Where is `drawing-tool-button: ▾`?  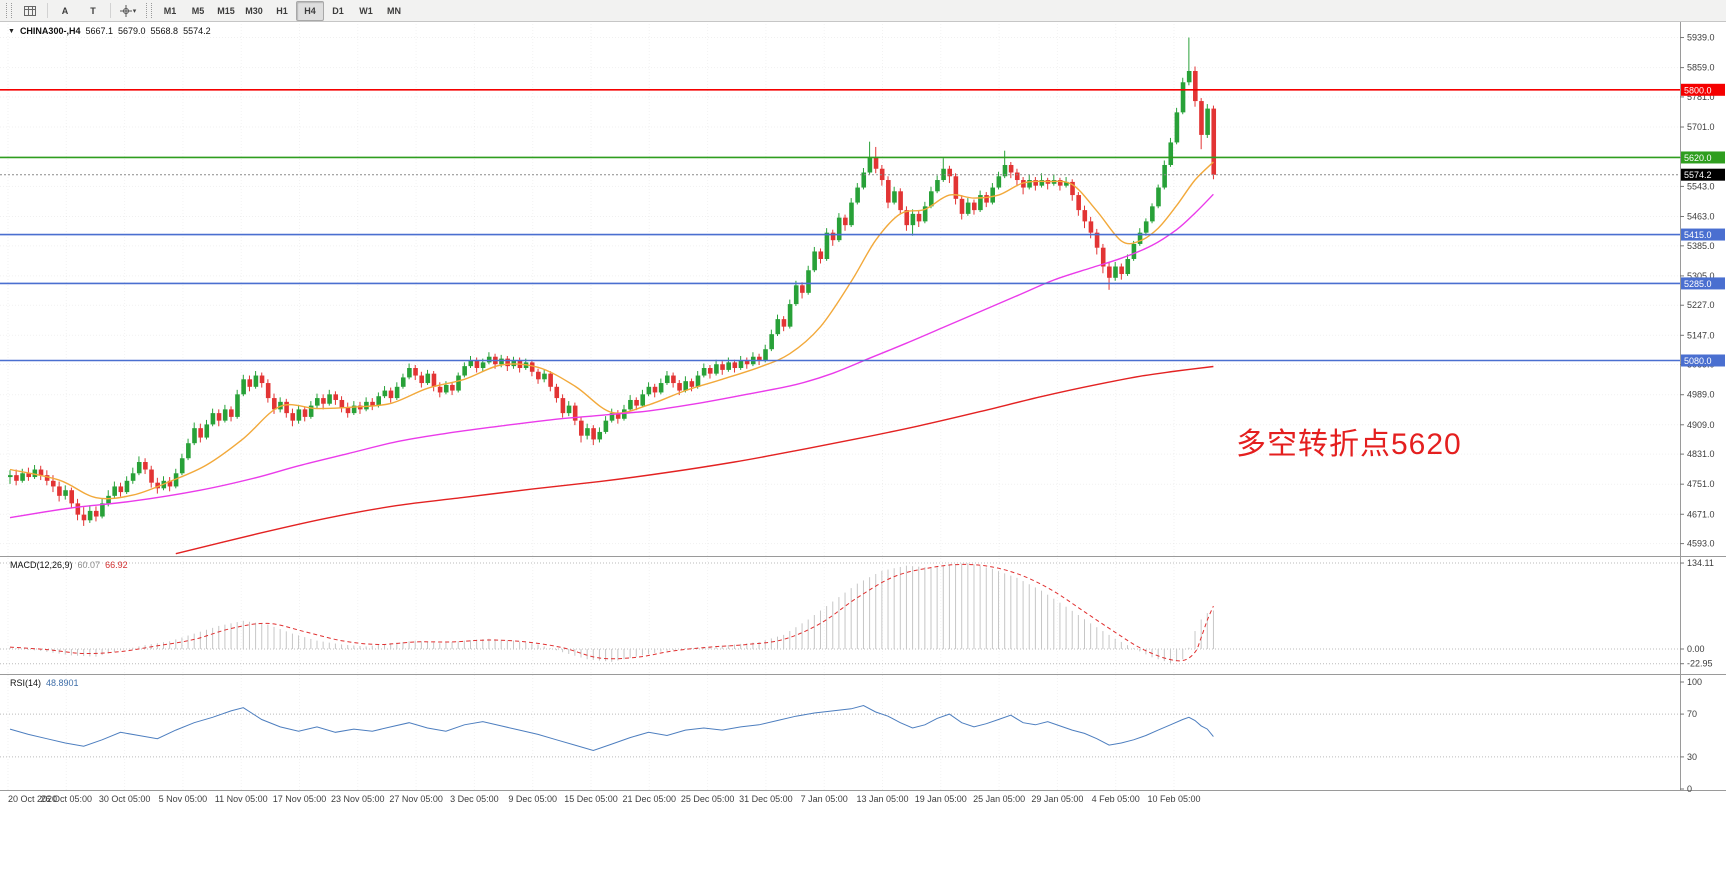 drawing-tool-button: ▾ is located at coordinates (128, 11).